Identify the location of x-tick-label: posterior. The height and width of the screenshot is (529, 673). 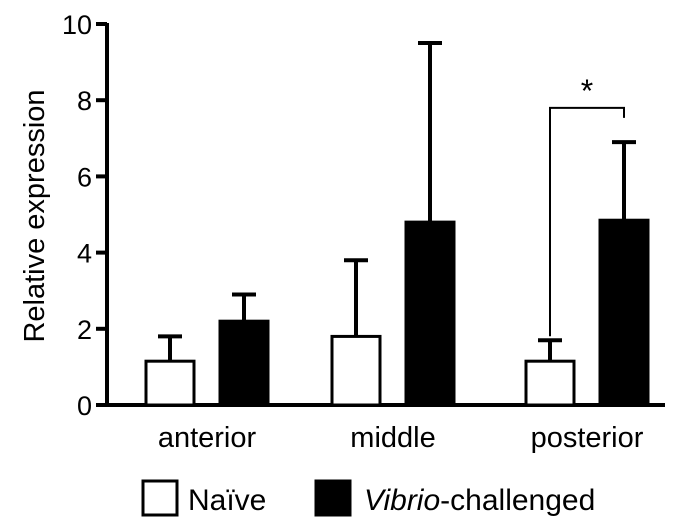
(587, 438).